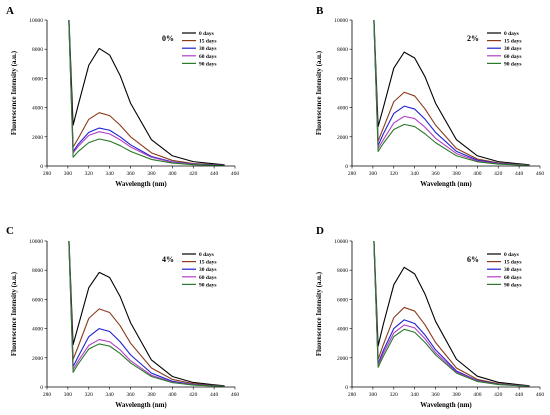  What do you see at coordinates (473, 259) in the screenshot?
I see `concentration-label: 6%` at bounding box center [473, 259].